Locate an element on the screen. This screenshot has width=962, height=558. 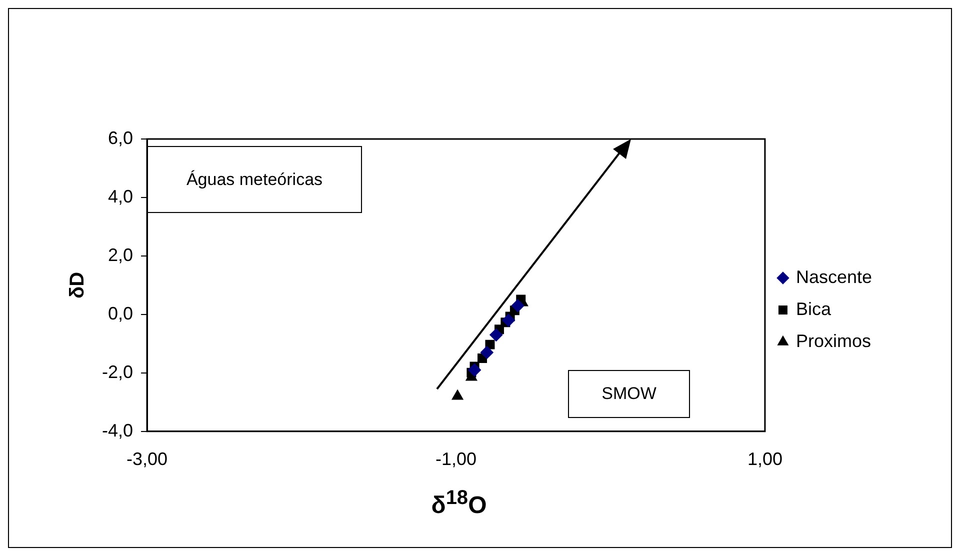
x-axis-title: δ$^{18}$O is located at coordinates (459, 503).